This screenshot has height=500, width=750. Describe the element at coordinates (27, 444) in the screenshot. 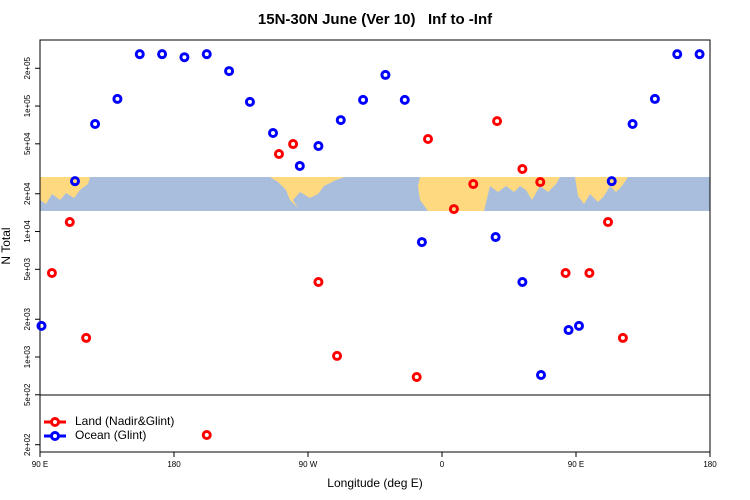

I see `y-tick-label: 2e+02` at that location.